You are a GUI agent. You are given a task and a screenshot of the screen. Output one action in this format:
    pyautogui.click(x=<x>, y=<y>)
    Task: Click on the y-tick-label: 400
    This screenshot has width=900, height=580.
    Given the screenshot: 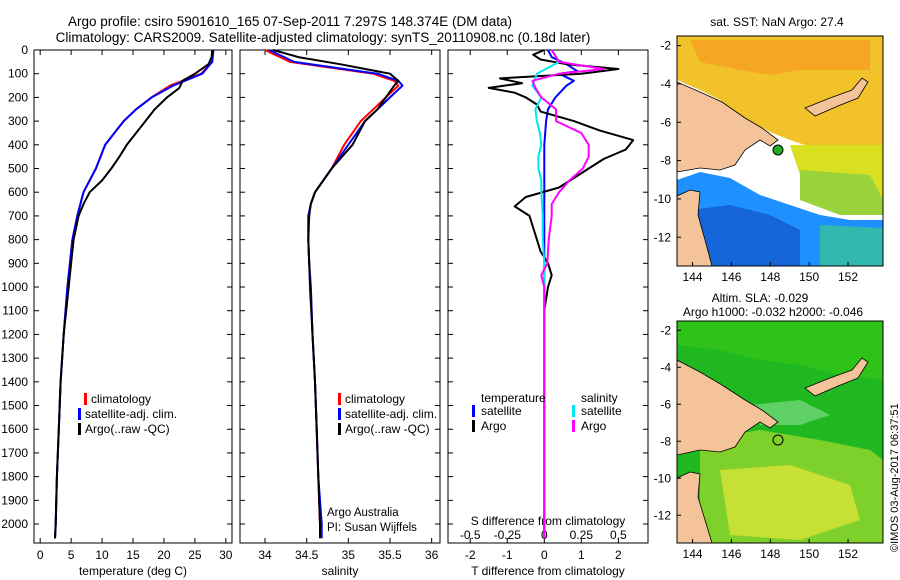 What is the action you would take?
    pyautogui.click(x=18, y=145)
    